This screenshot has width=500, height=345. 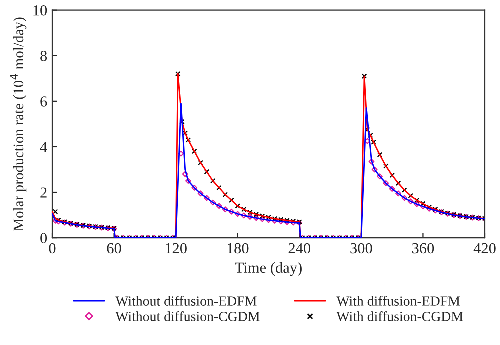 I want to click on x-tick-label: 300, so click(x=361, y=248).